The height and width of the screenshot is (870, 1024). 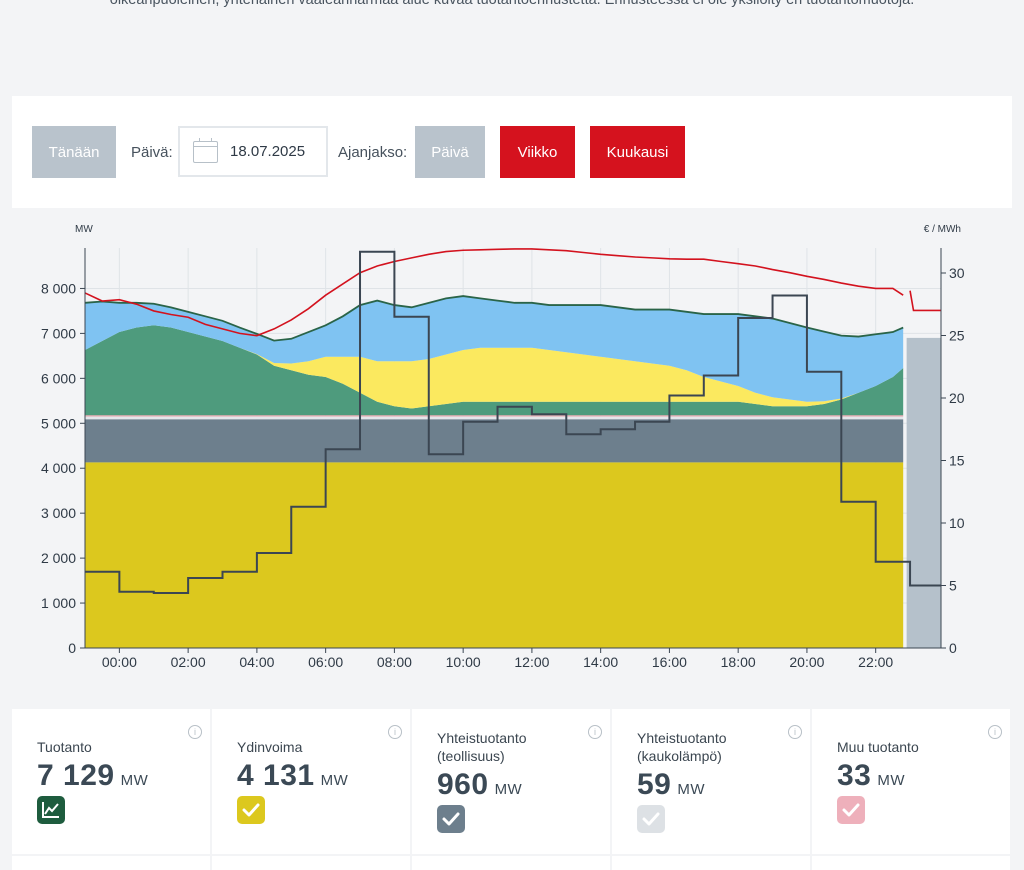 I want to click on y-tick-label-left: 1 000, so click(x=58, y=603).